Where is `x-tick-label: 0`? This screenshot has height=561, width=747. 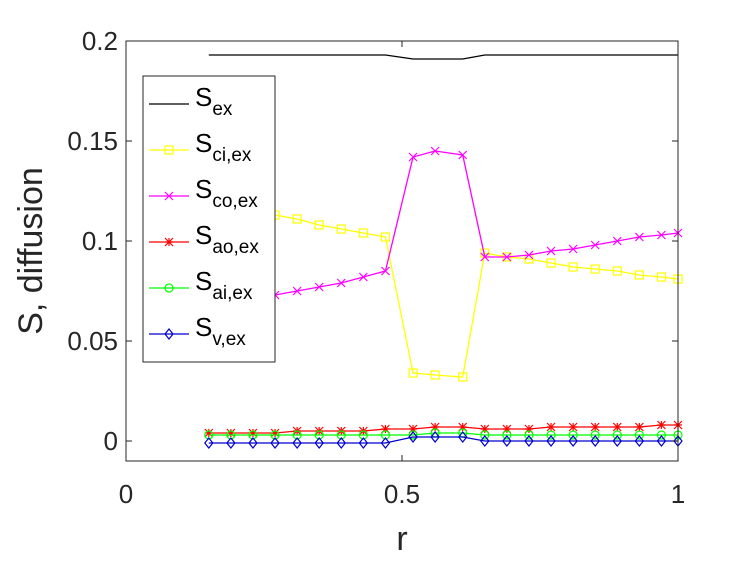
x-tick-label: 0 is located at coordinates (126, 494).